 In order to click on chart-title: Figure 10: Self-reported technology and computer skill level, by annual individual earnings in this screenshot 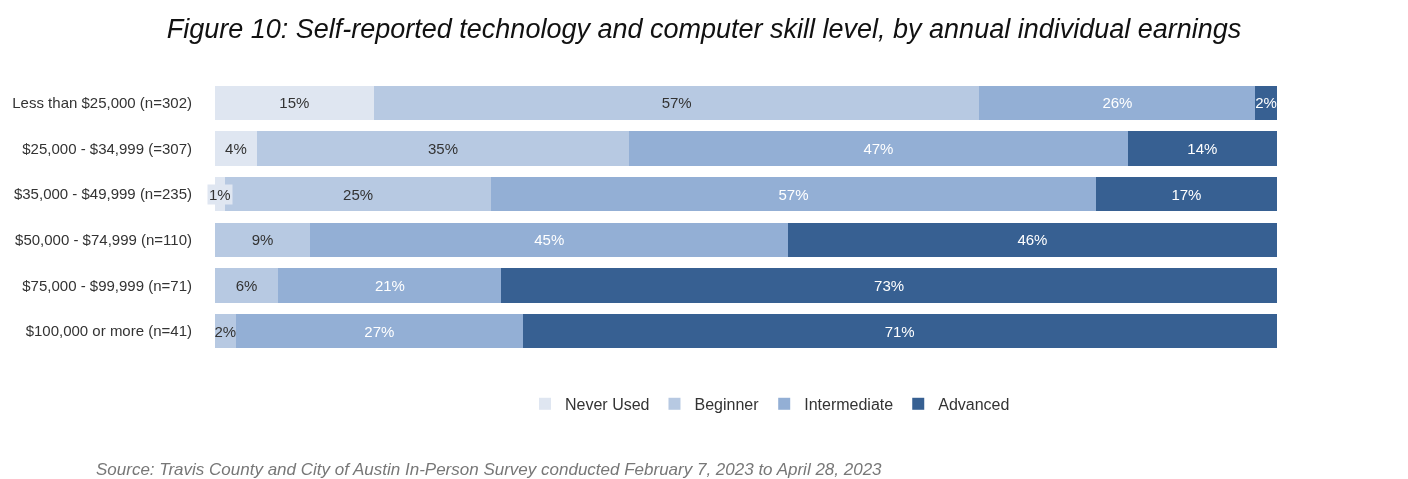, I will do `click(704, 29)`.